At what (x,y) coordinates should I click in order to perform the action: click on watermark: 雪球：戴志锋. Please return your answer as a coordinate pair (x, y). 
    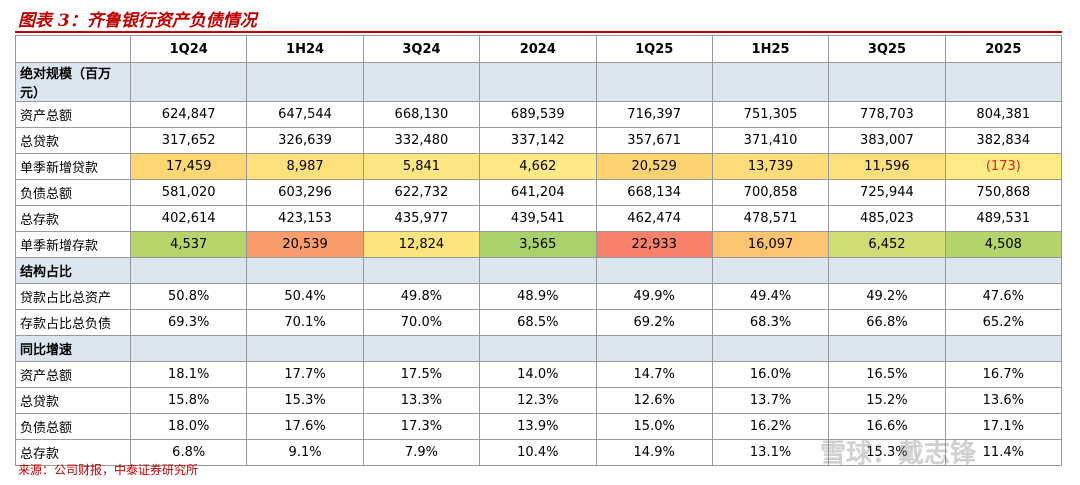
    Looking at the image, I should click on (898, 454).